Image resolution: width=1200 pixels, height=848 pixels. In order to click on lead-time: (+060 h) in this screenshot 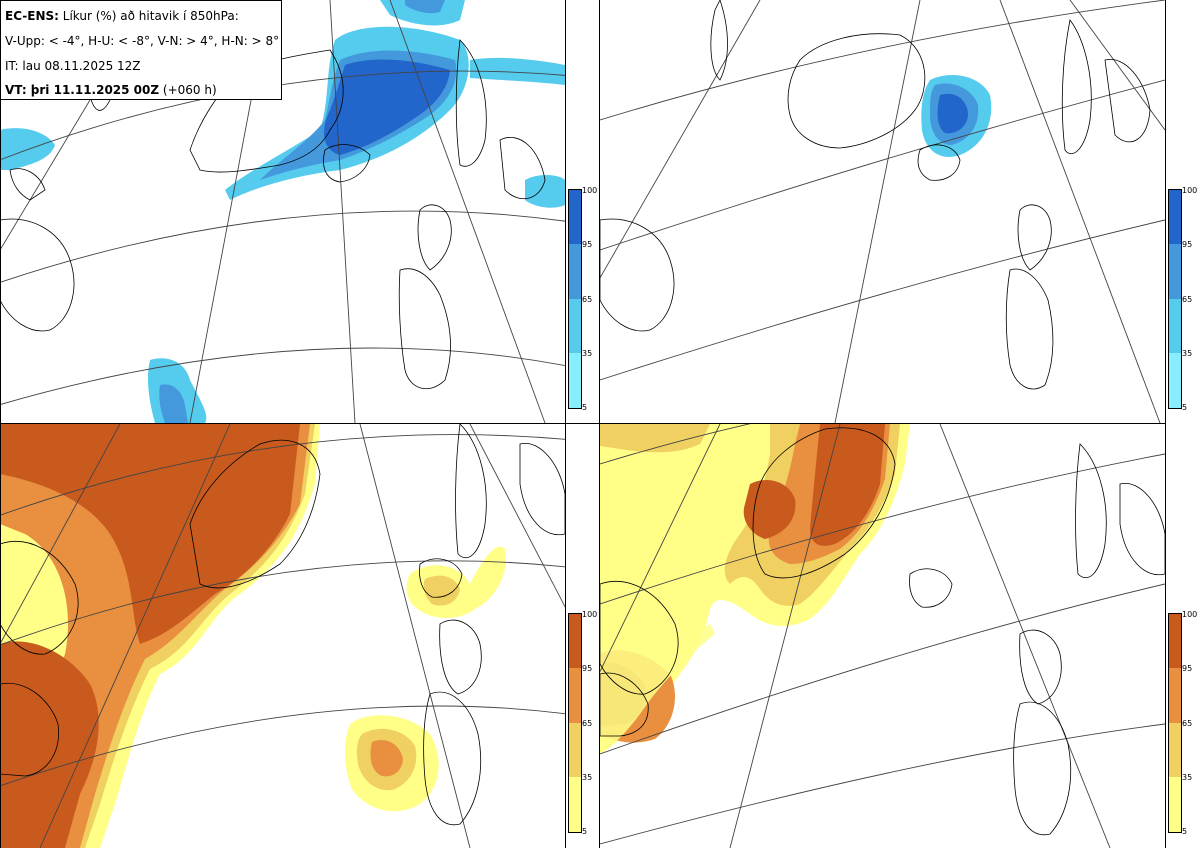, I will do `click(188, 90)`.